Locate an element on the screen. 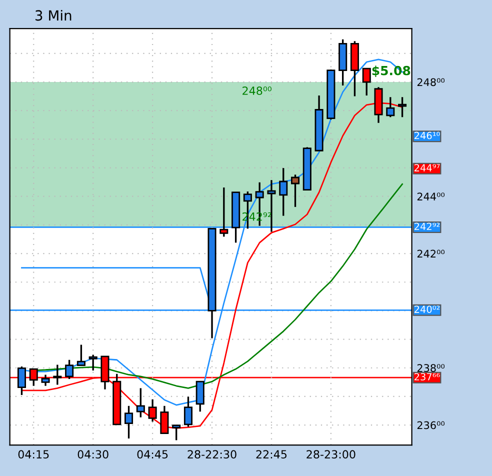  band-label: 248⁰⁰ is located at coordinates (257, 90).